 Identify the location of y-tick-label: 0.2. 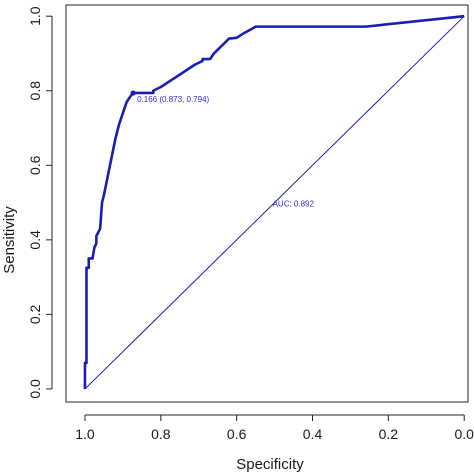
(35, 314).